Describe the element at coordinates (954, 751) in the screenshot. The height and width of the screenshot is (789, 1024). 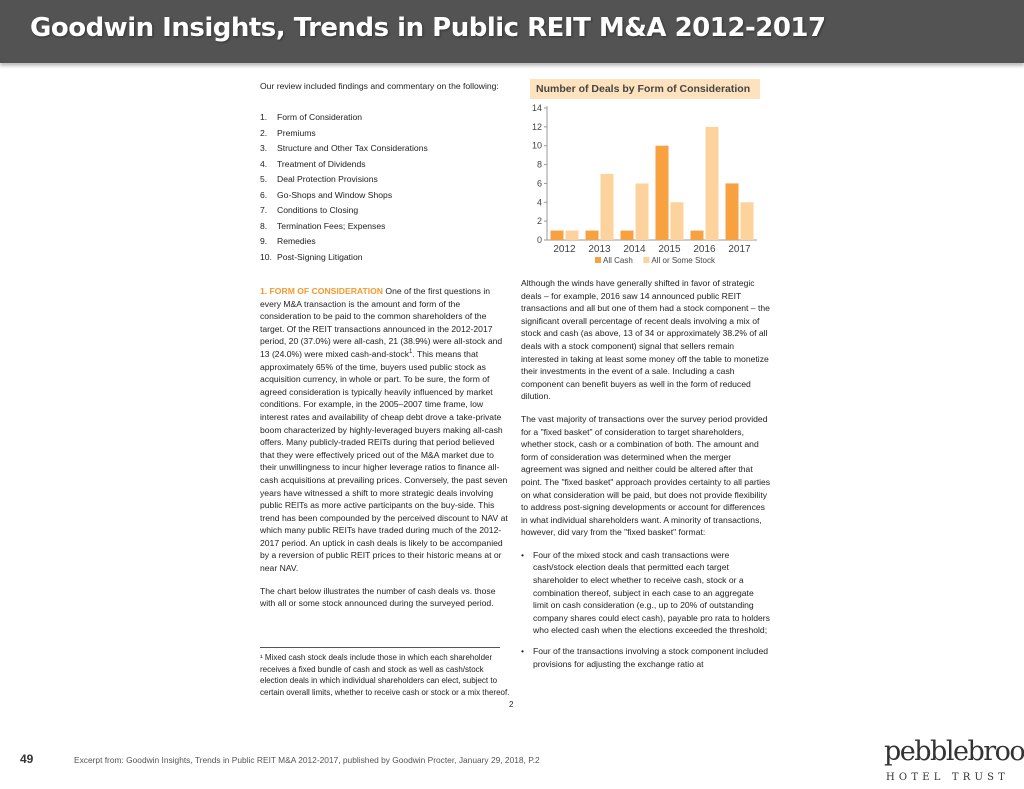
I see `logo-wordmark: pebblebrook` at that location.